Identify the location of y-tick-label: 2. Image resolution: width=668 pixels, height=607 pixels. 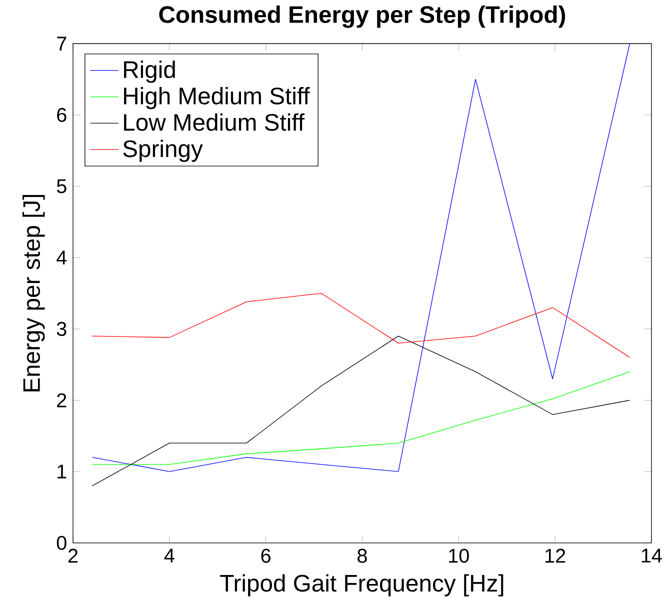
(61, 401).